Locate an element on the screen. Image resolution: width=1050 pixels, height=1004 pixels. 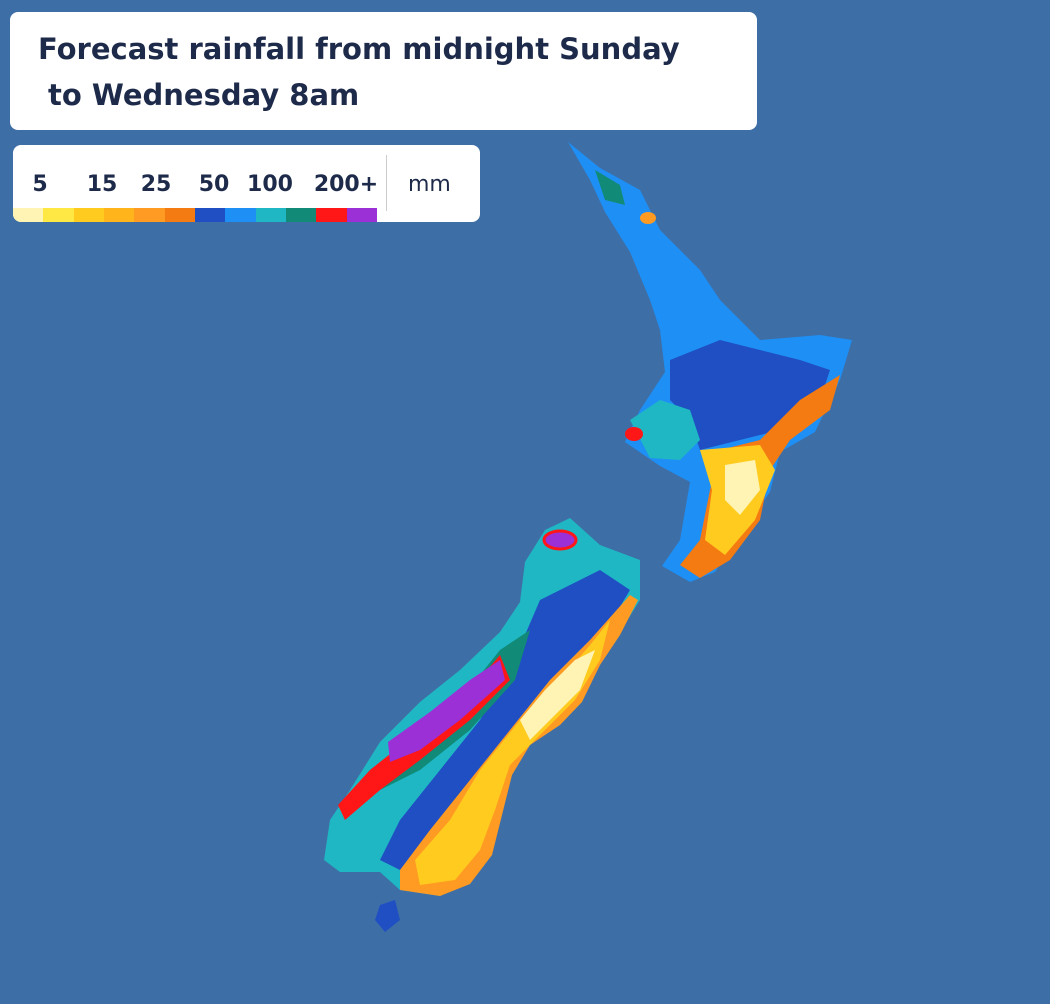
title-line: to Wednesday 8am is located at coordinates (204, 95).